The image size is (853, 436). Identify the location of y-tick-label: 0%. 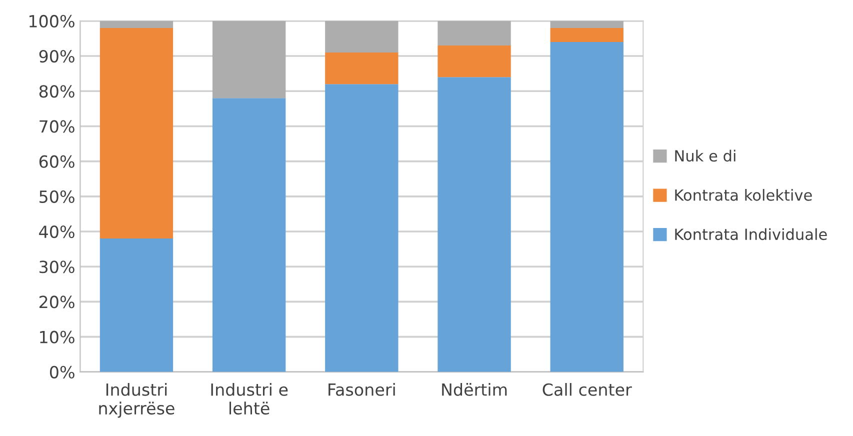
(62, 372).